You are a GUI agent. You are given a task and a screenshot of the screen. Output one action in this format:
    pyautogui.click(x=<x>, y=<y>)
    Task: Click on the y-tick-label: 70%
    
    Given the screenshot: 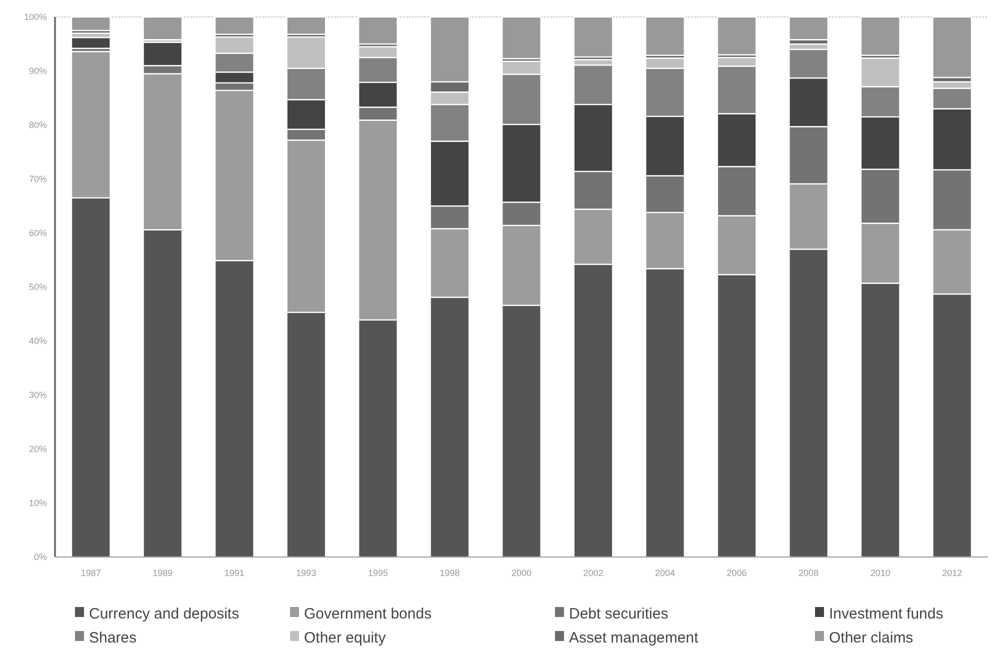 What is the action you would take?
    pyautogui.click(x=37, y=179)
    